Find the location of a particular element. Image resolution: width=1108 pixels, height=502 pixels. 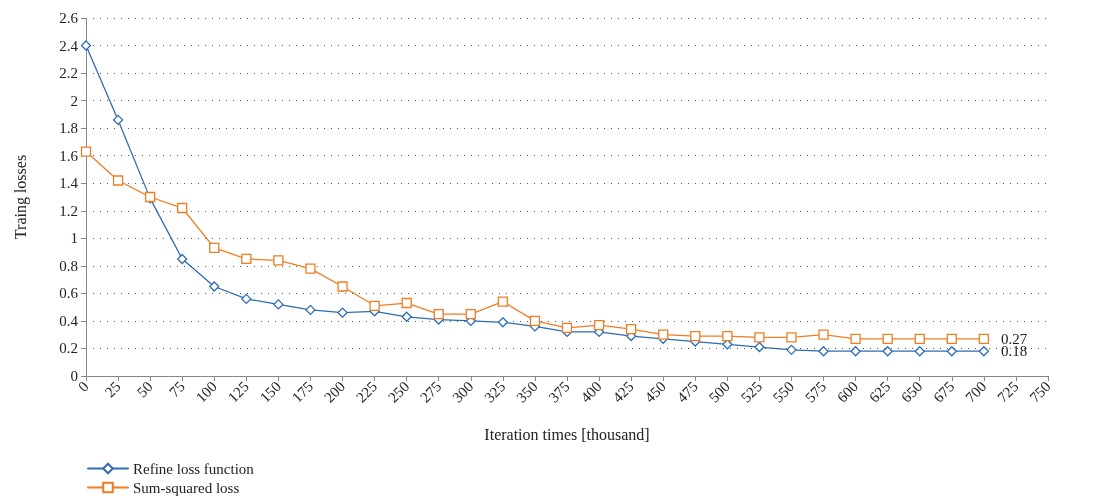

y-tick-label: 2.4 is located at coordinates (69, 45).